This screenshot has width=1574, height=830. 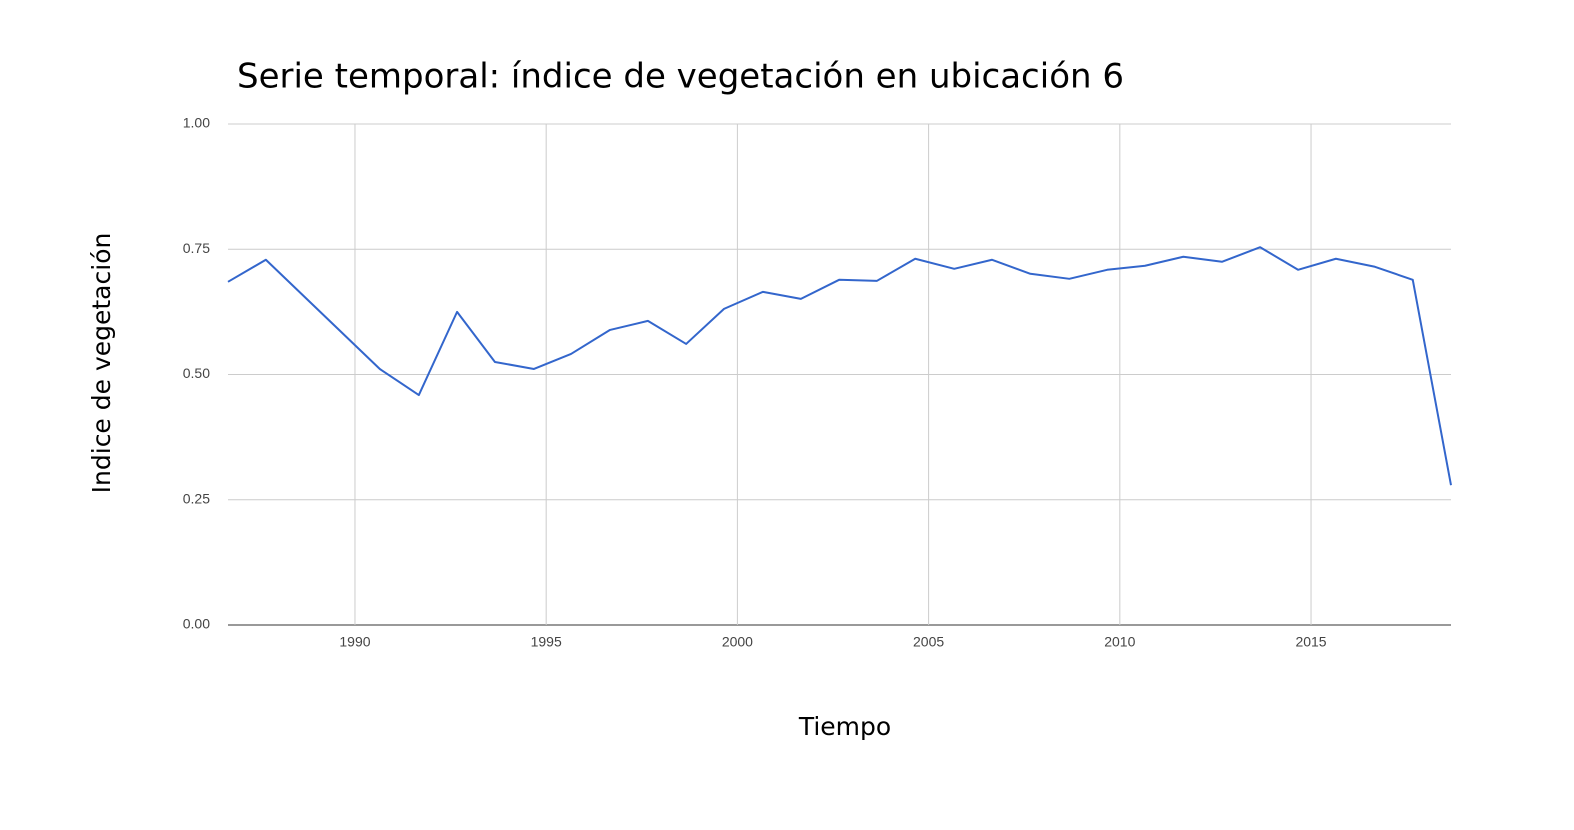 What do you see at coordinates (737, 642) in the screenshot?
I see `x-tick-label: 2000` at bounding box center [737, 642].